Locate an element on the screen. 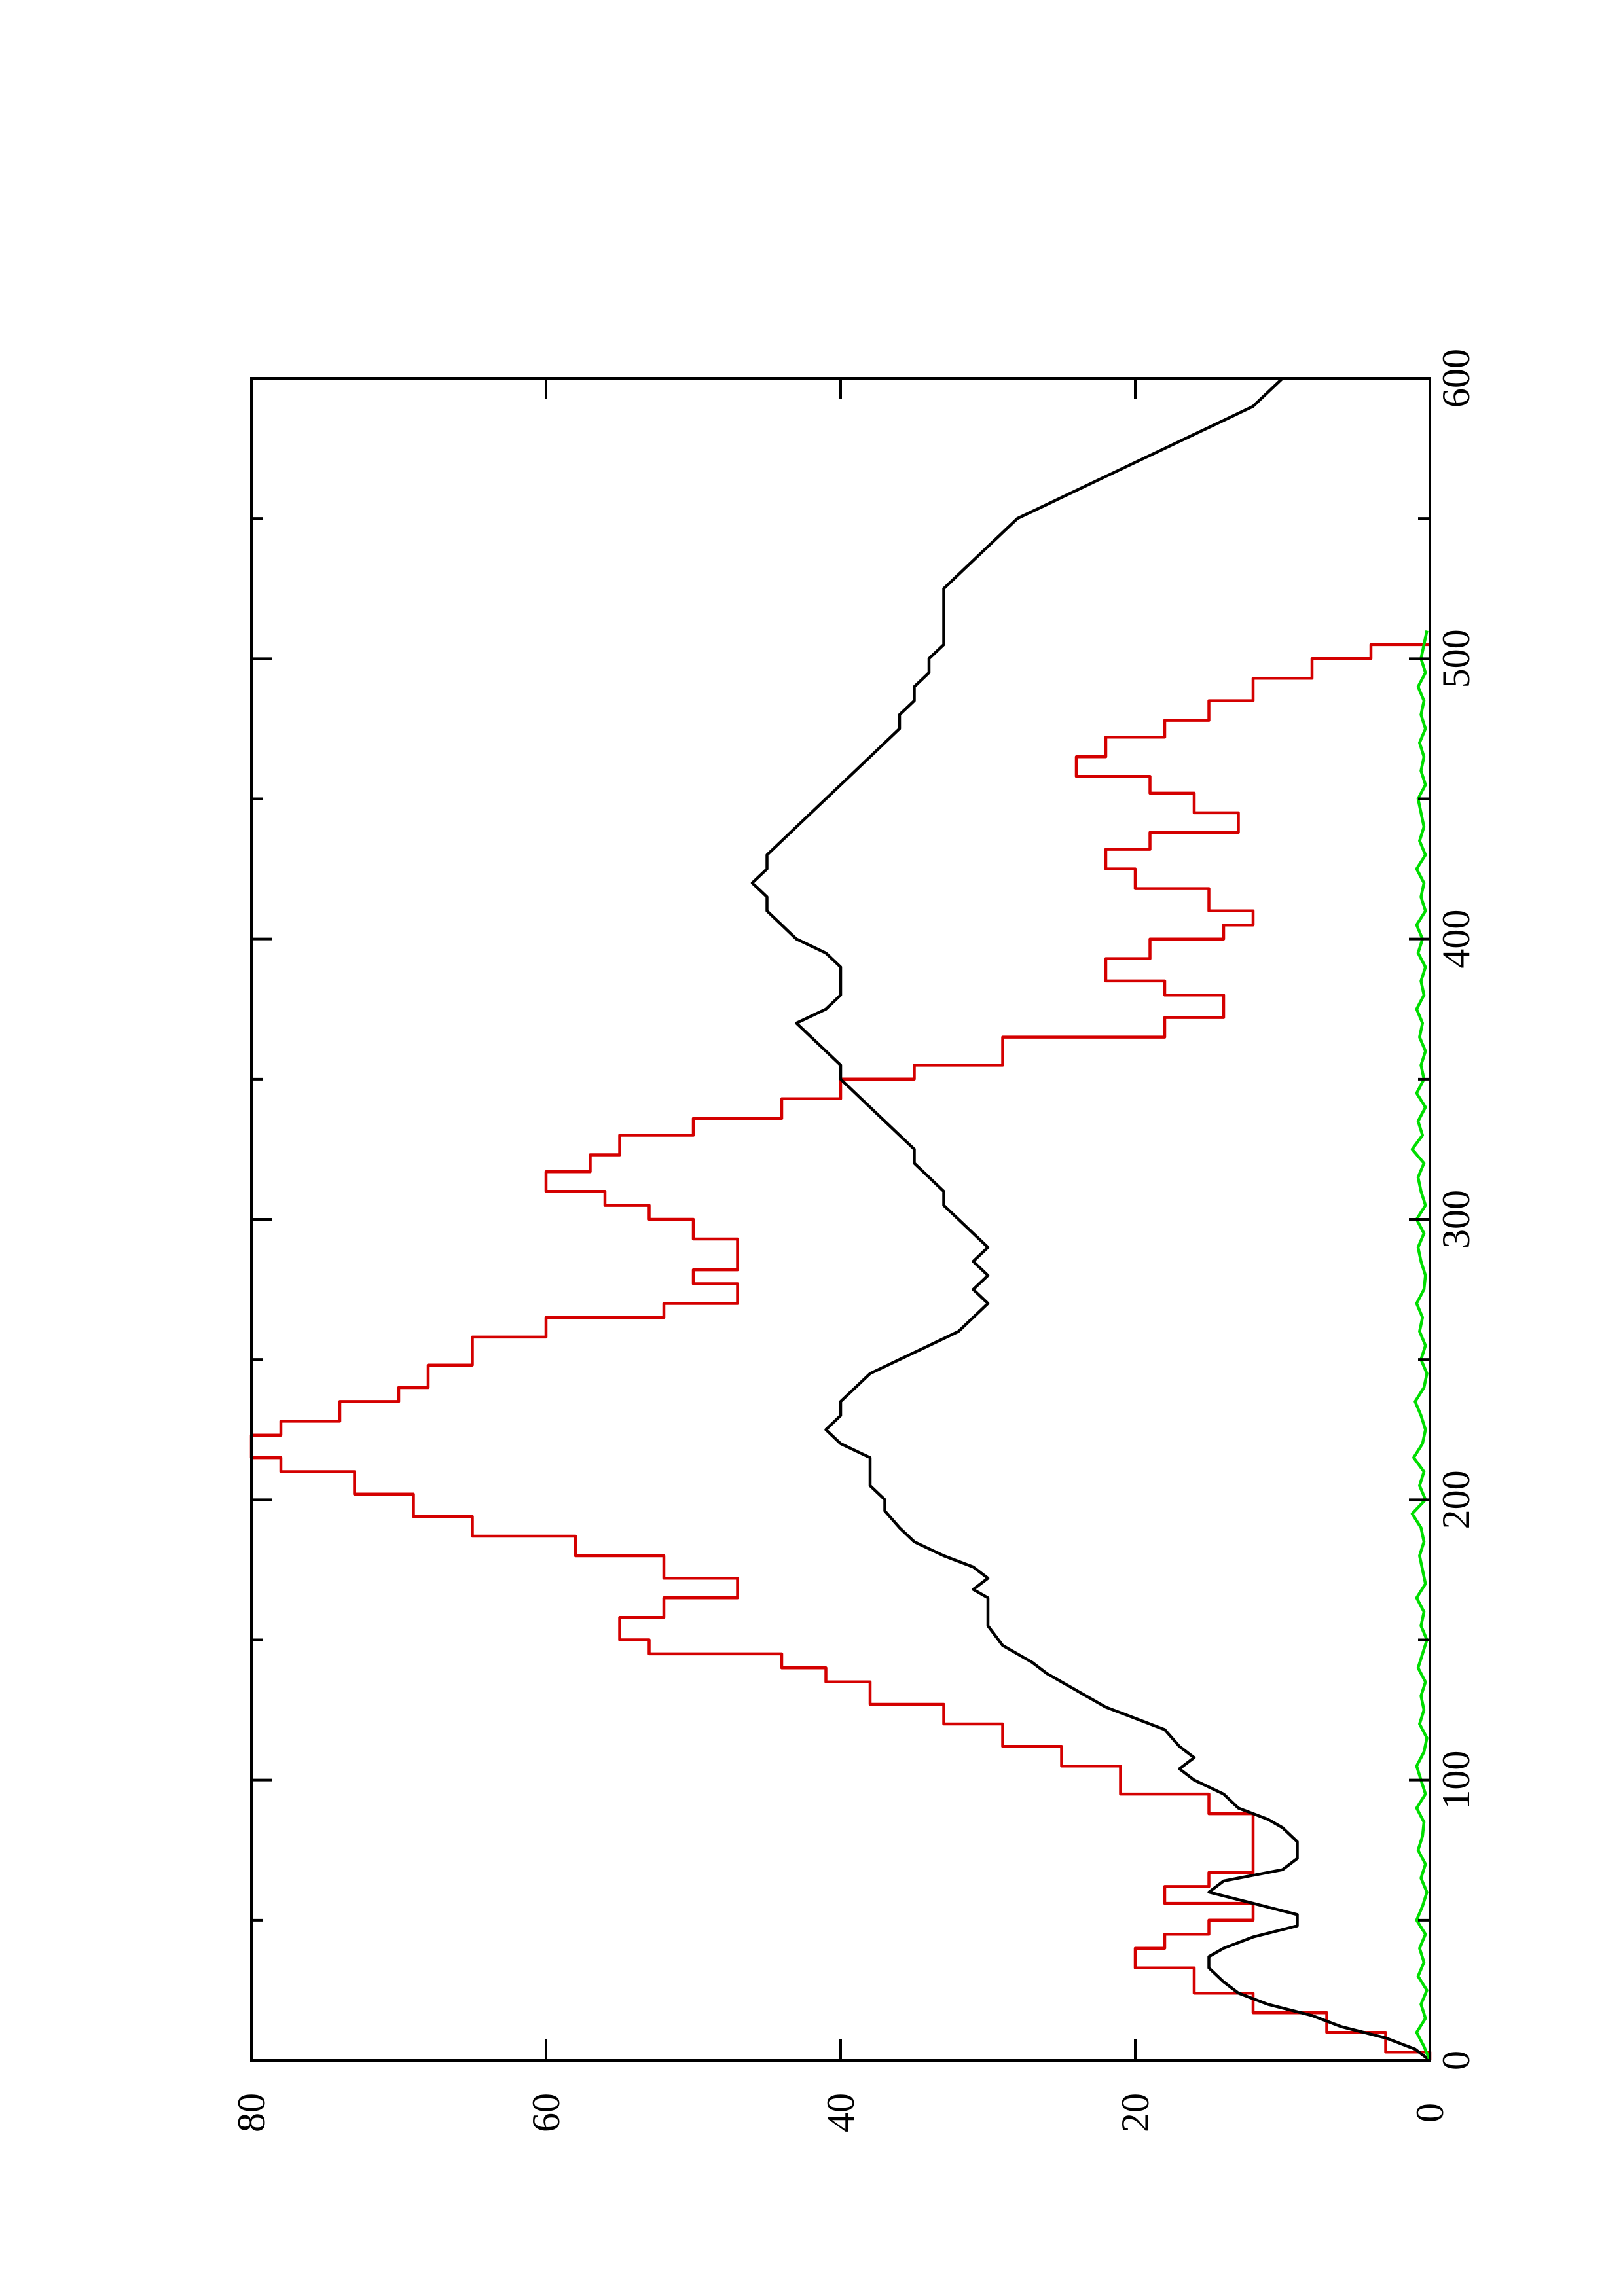 This screenshot has width=1623, height=2296. y-tick-label: 20 is located at coordinates (1135, 2112).